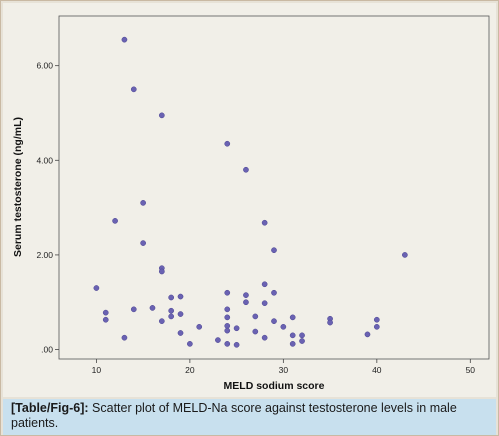 The width and height of the screenshot is (499, 436). What do you see at coordinates (97, 370) in the screenshot?
I see `x-tick-label: 10` at bounding box center [97, 370].